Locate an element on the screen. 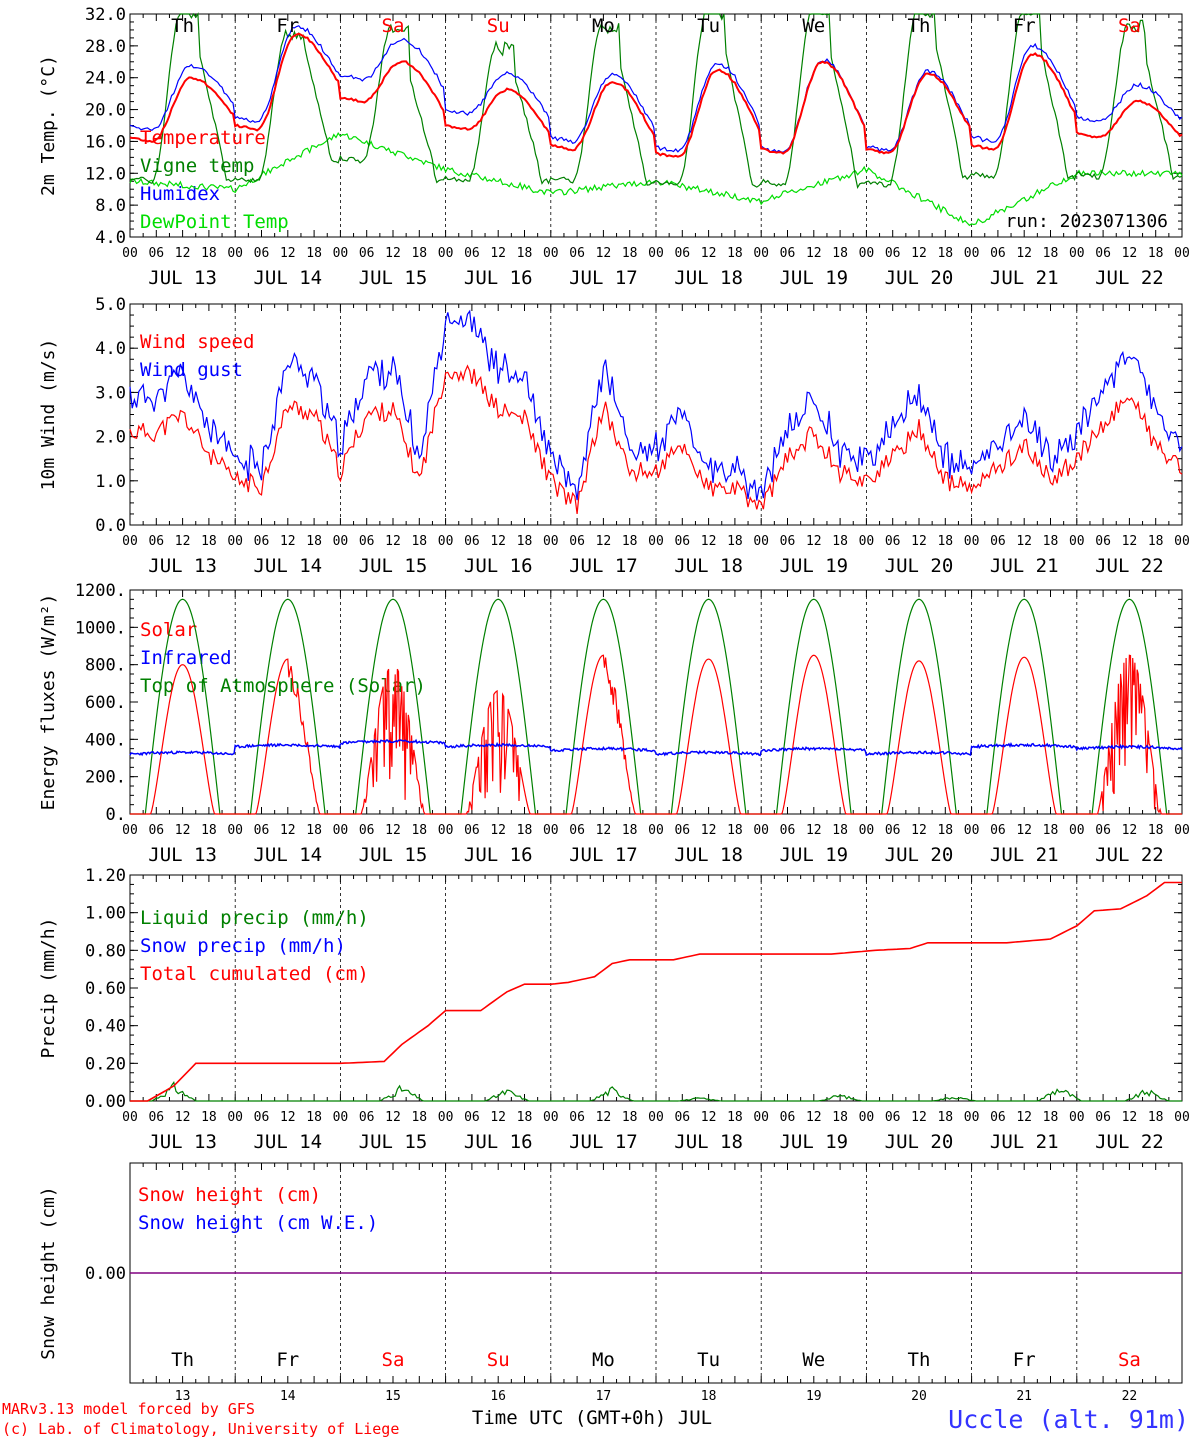  y-tick-label: 4.0 is located at coordinates (110, 349).